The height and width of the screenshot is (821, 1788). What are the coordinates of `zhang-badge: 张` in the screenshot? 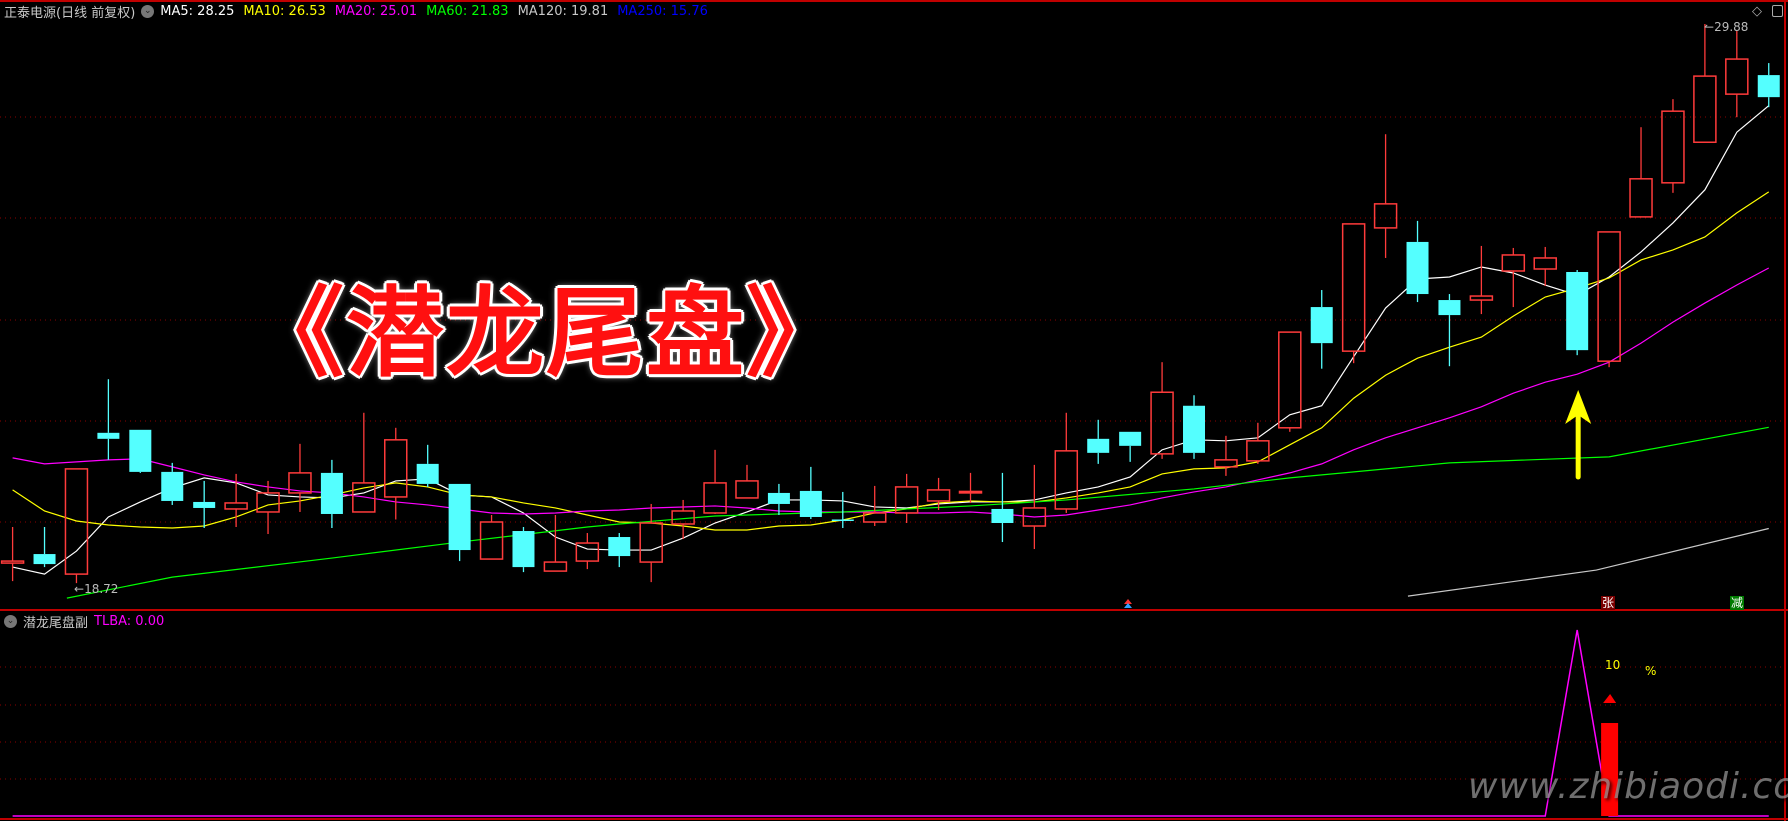 It's located at (1608, 603).